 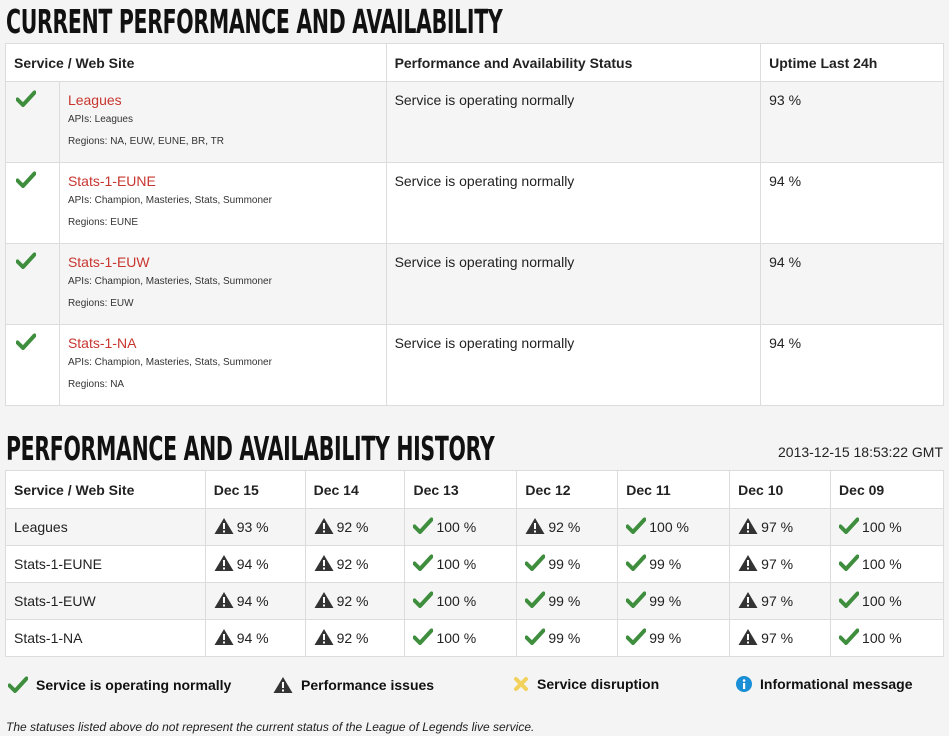 I want to click on header-date: Dec 11, so click(x=674, y=489).